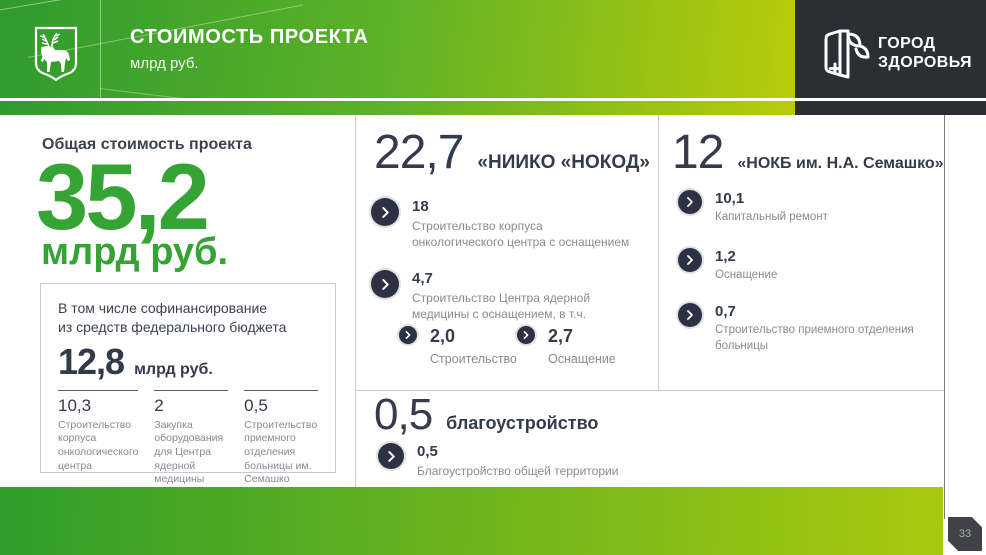  Describe the element at coordinates (561, 336) in the screenshot. I see `item-value: 2,7` at that location.